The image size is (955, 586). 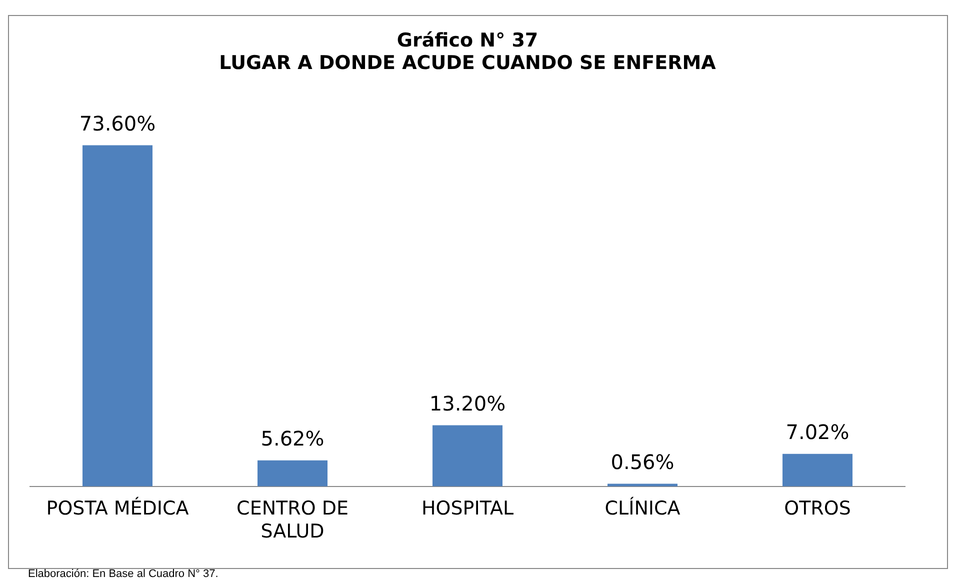 What do you see at coordinates (292, 520) in the screenshot?
I see `x-tick-label: CENTRO DE SALUD` at bounding box center [292, 520].